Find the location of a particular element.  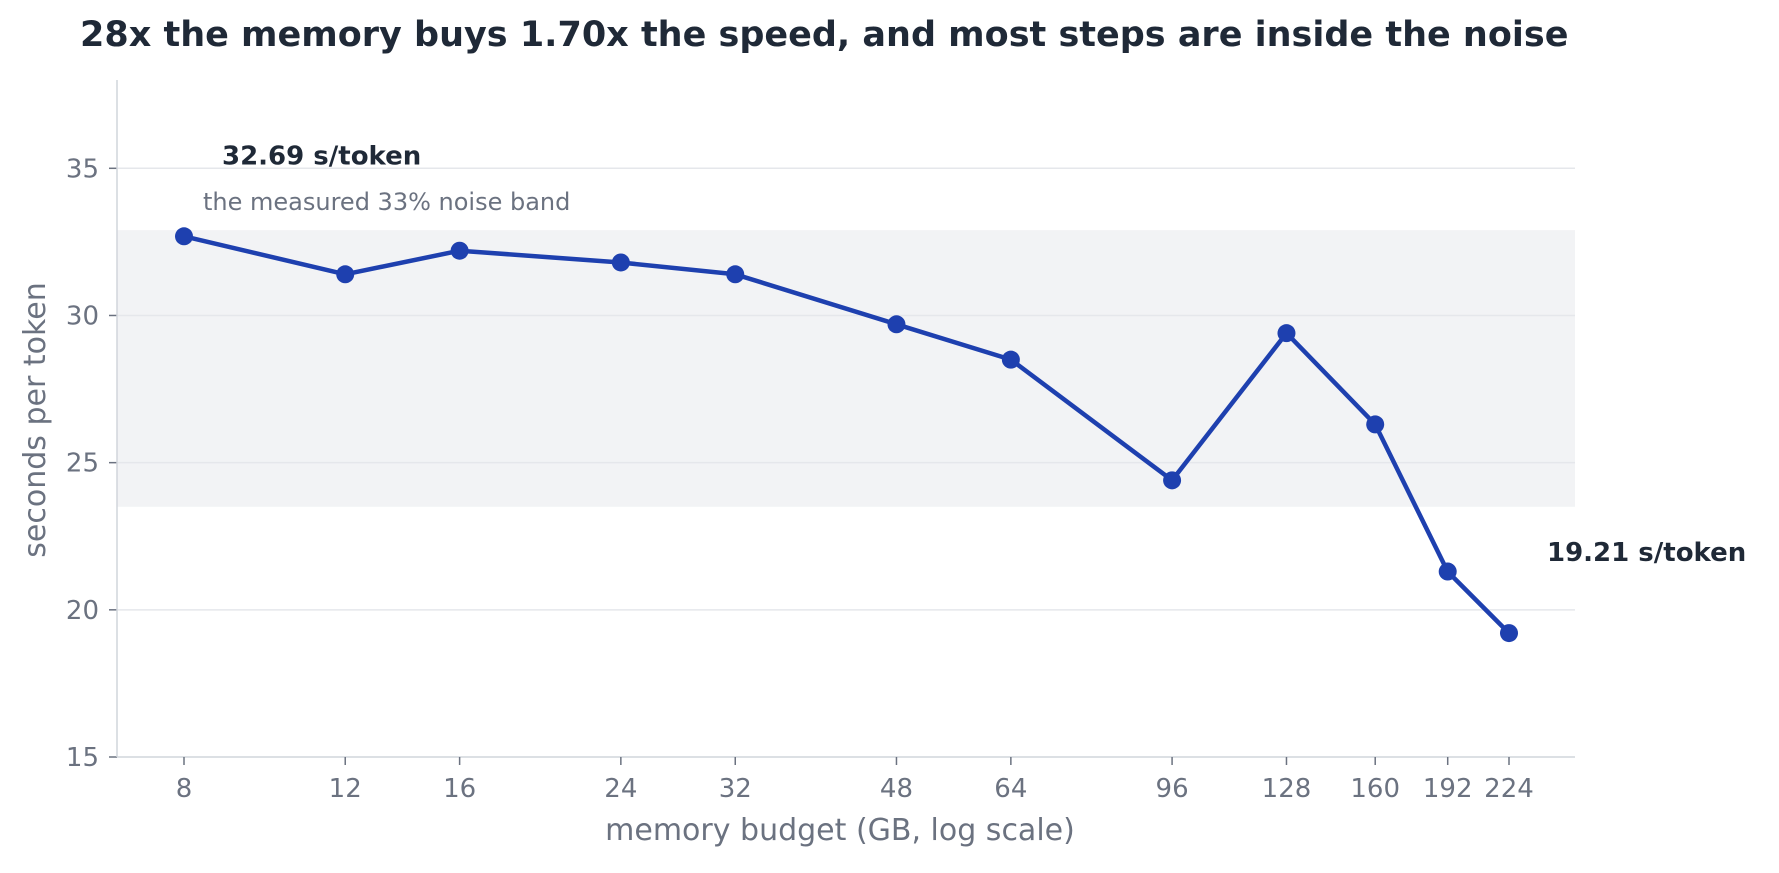

x-tick-label: 12 is located at coordinates (345, 789).